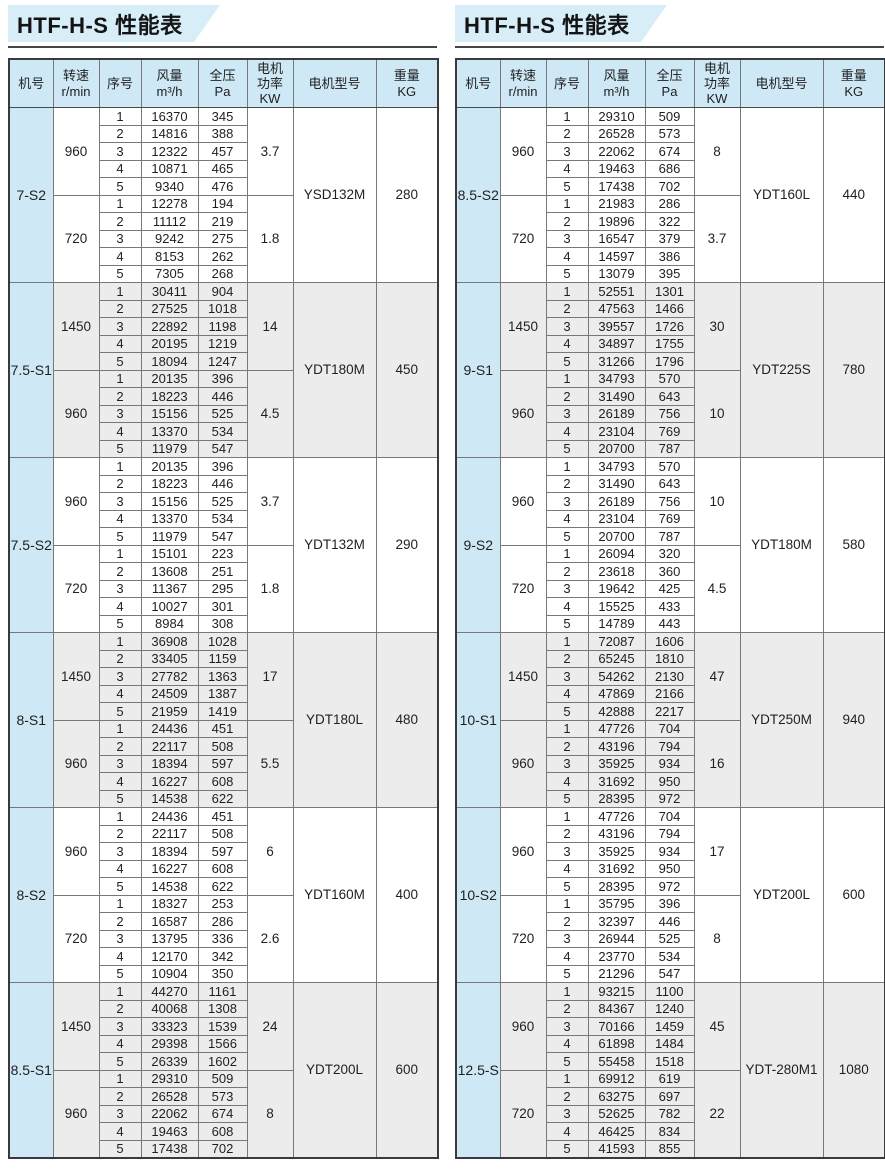 The height and width of the screenshot is (1171, 885). Describe the element at coordinates (853, 1070) in the screenshot. I see `weight-cell: 1080` at that location.